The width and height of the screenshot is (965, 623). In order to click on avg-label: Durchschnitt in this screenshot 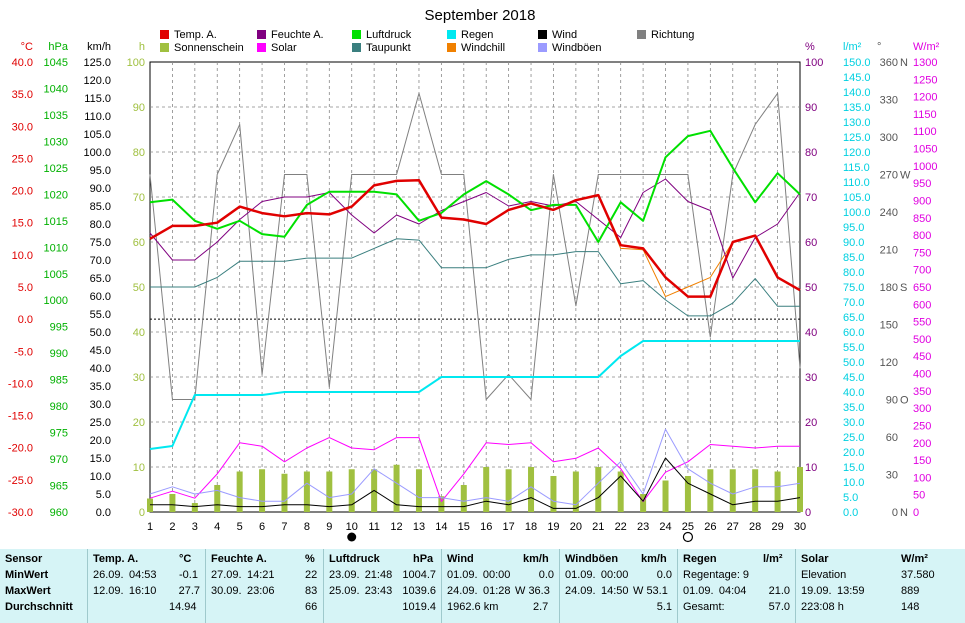, I will do `click(39, 607)`.